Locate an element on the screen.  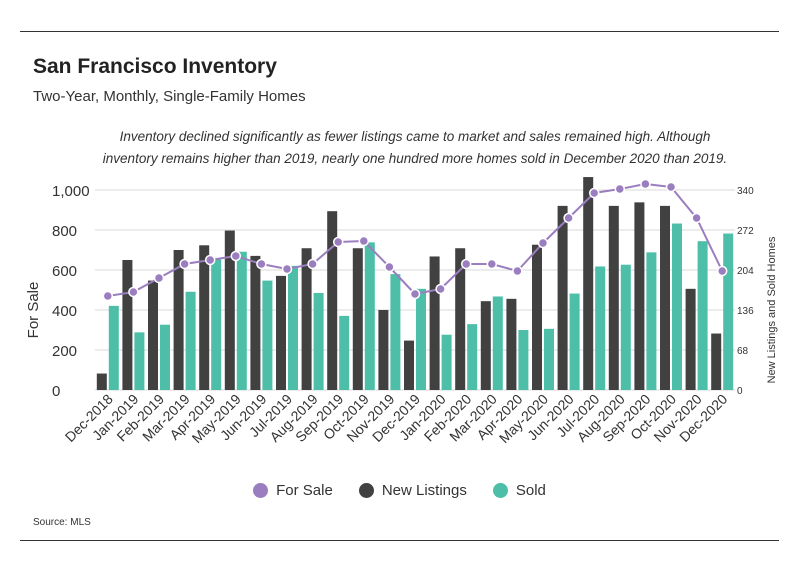
legend-swatch-sold is located at coordinates (500, 490).